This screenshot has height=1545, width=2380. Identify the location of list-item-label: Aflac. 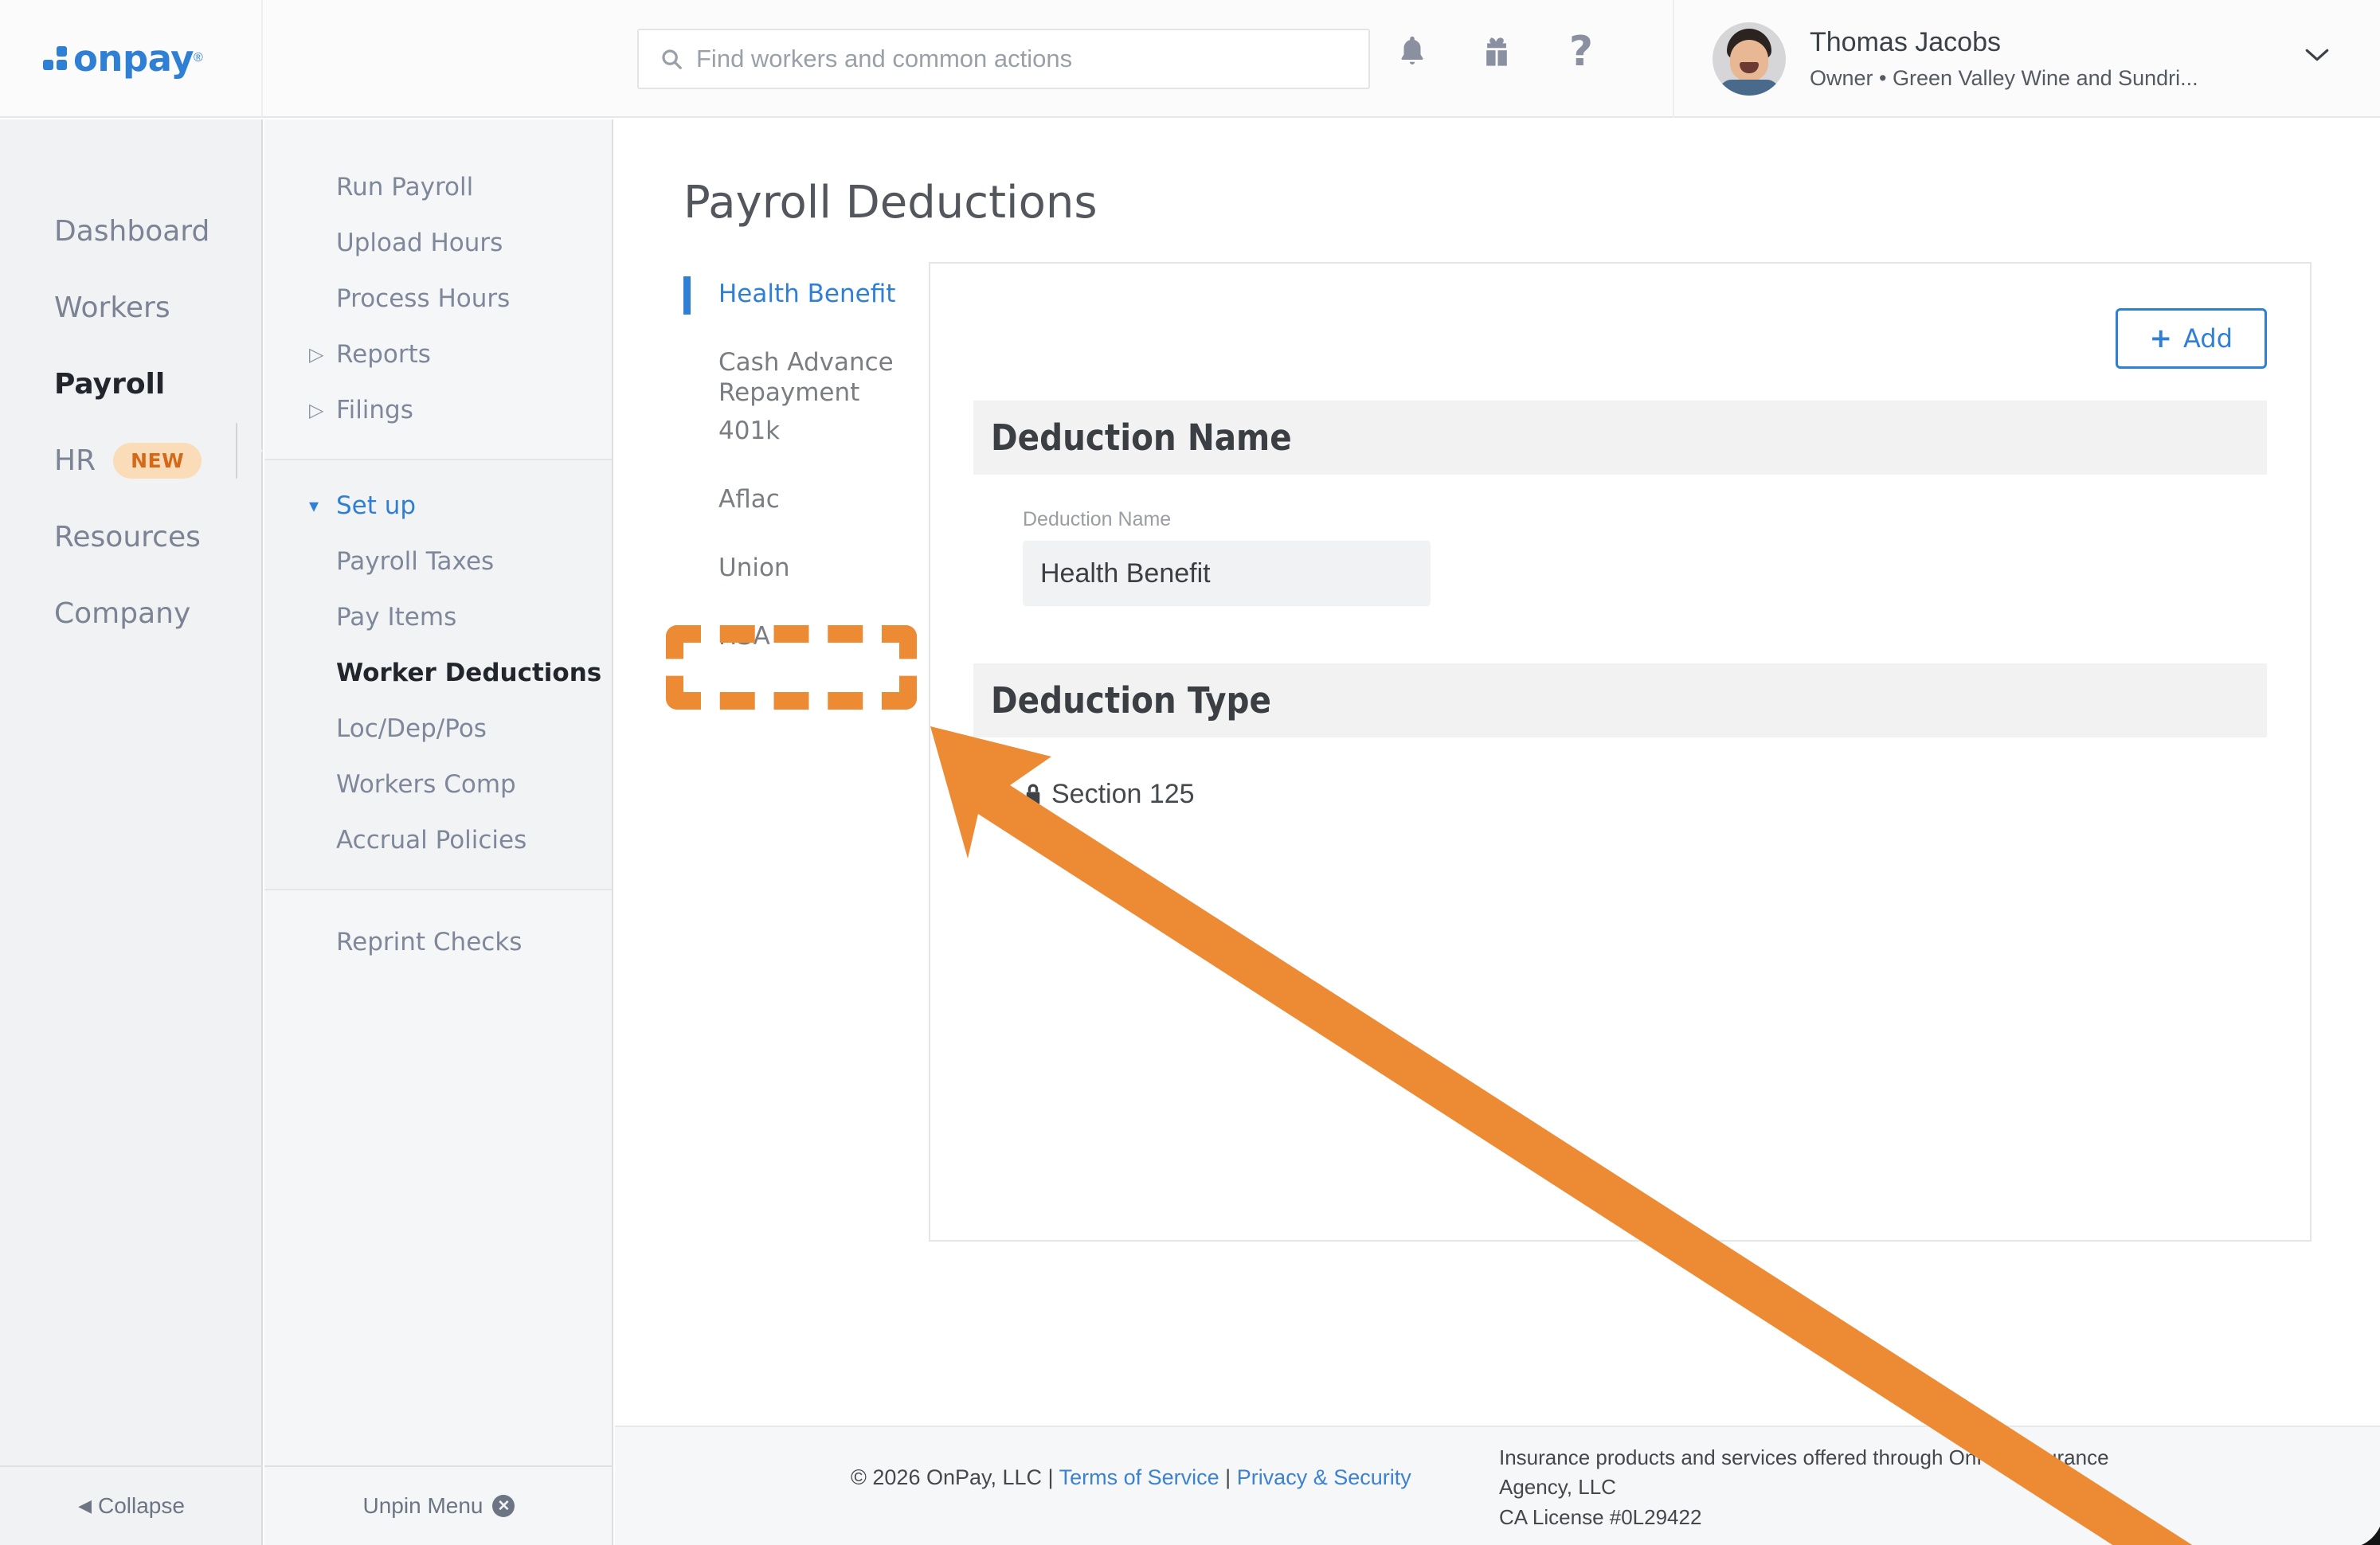
(749, 499).